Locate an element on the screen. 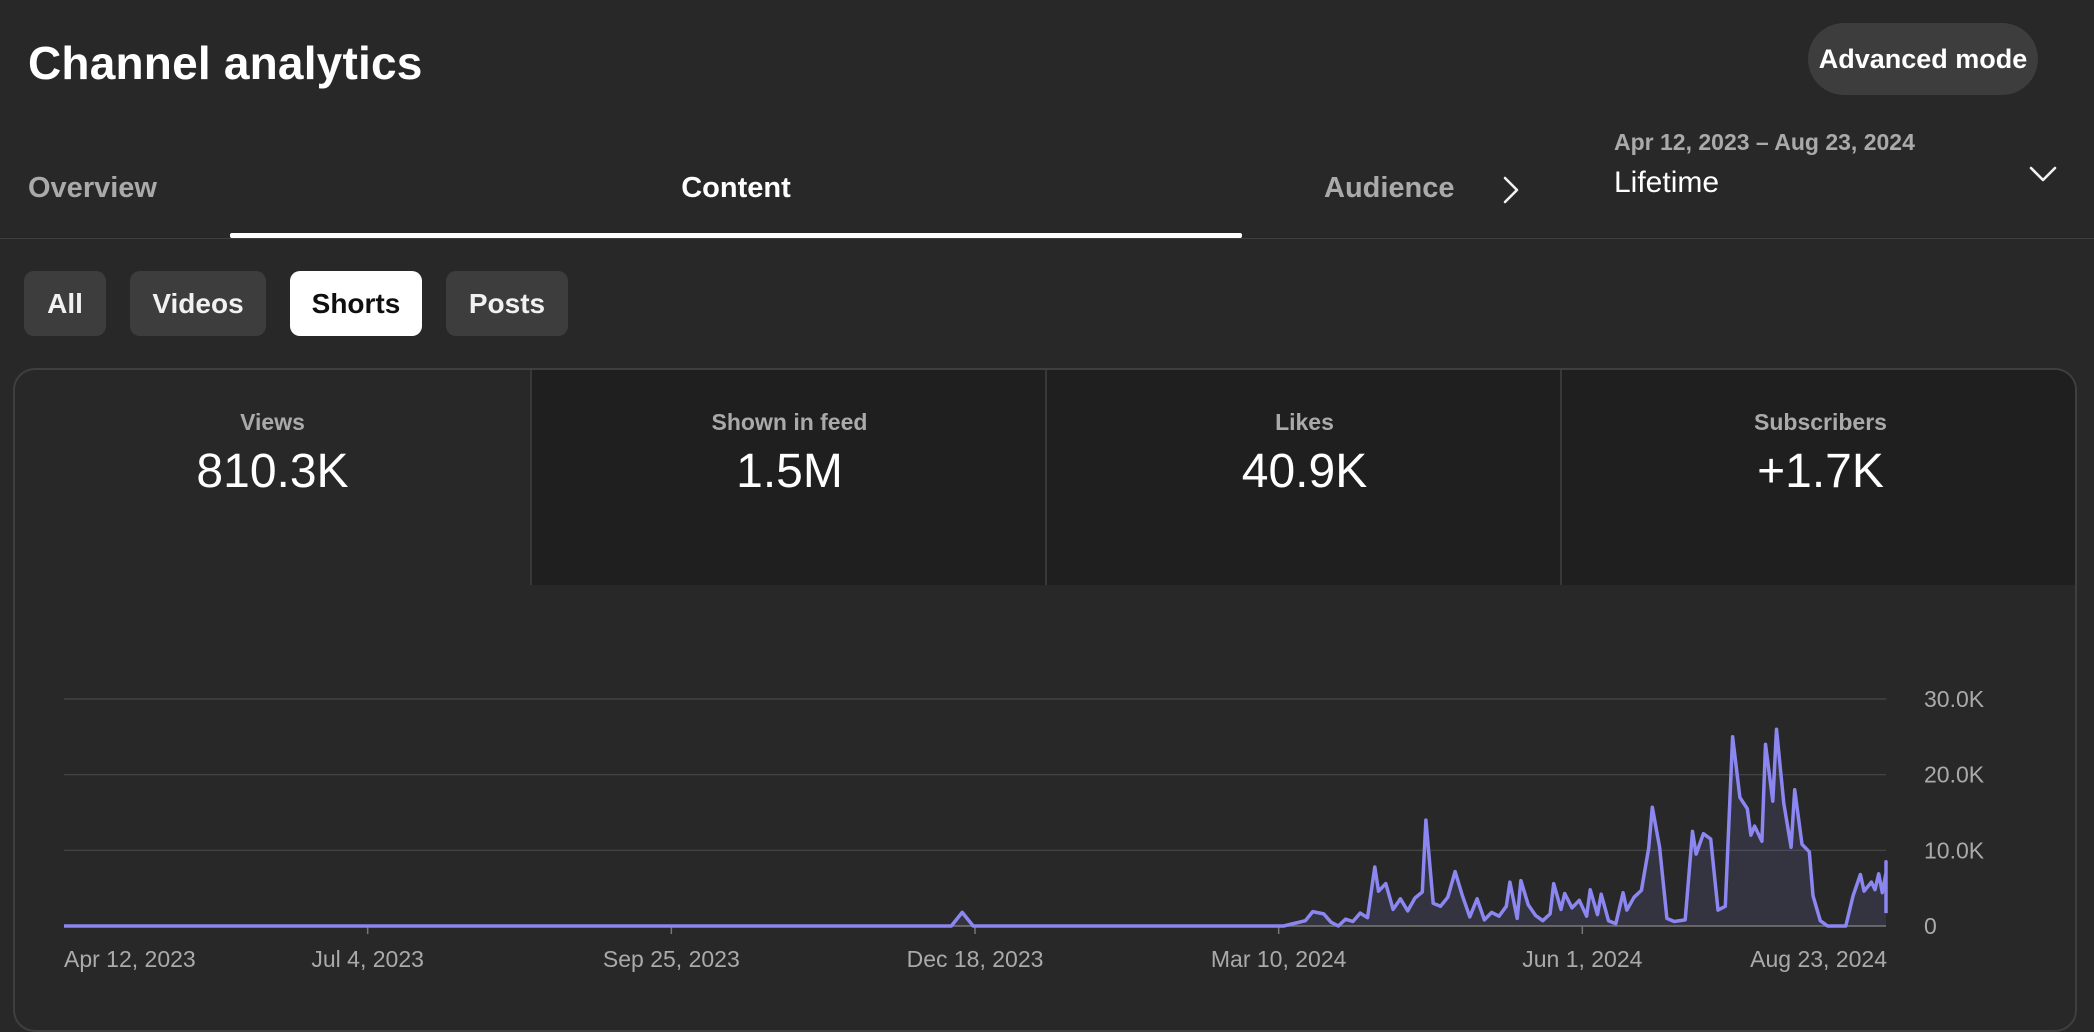  metric-card-subscribers: Subscribers +1.7K is located at coordinates (1817, 477).